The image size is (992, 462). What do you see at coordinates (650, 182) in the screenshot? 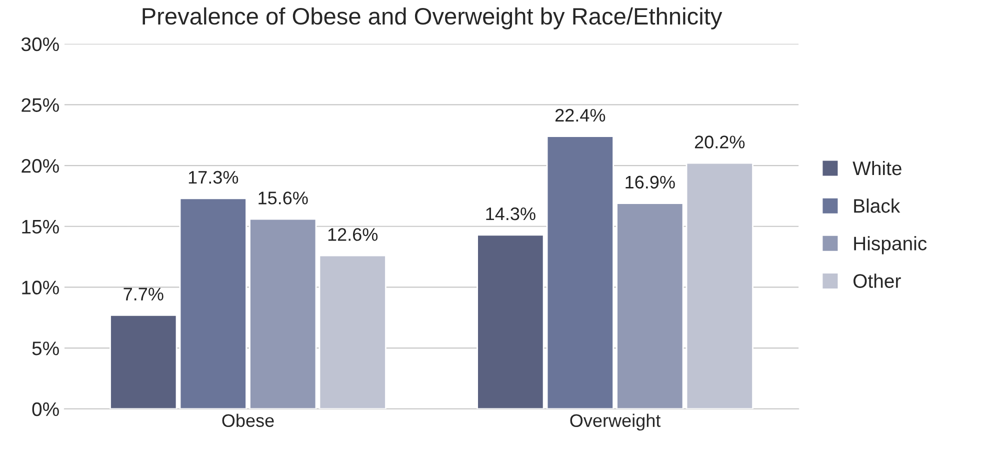
I see `data-label: 16.9%` at bounding box center [650, 182].